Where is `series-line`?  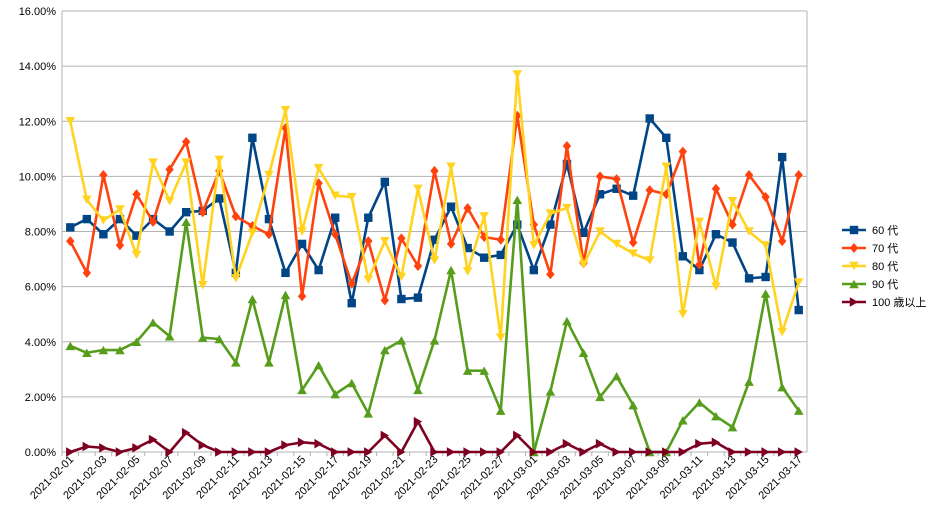 series-line is located at coordinates (434, 437).